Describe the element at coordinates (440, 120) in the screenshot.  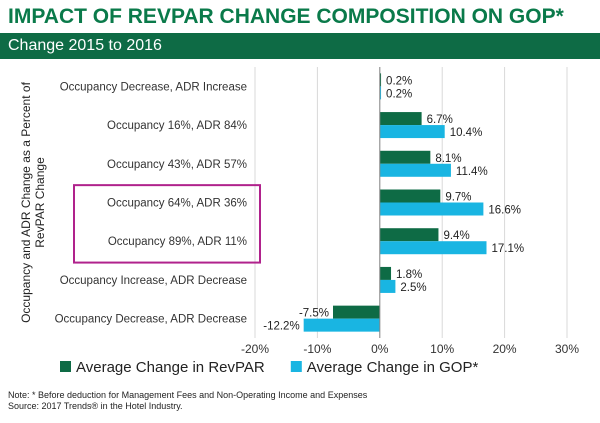
I see `revpar-value-label: 6.7%` at that location.